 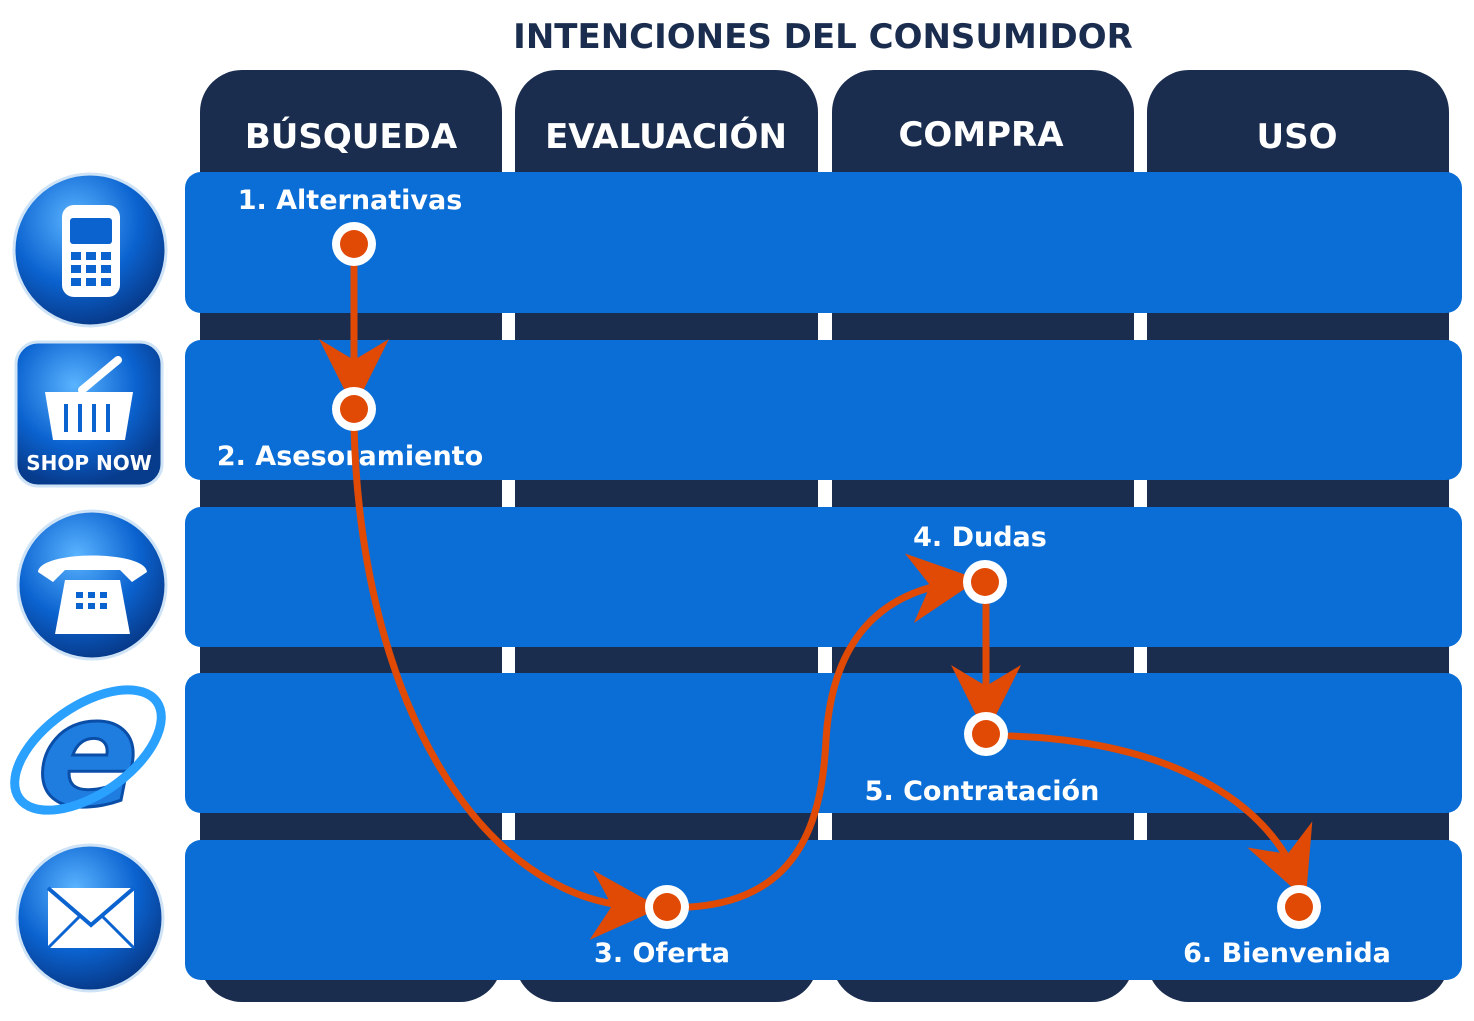 I want to click on email-envelope-icon, so click(x=90, y=918).